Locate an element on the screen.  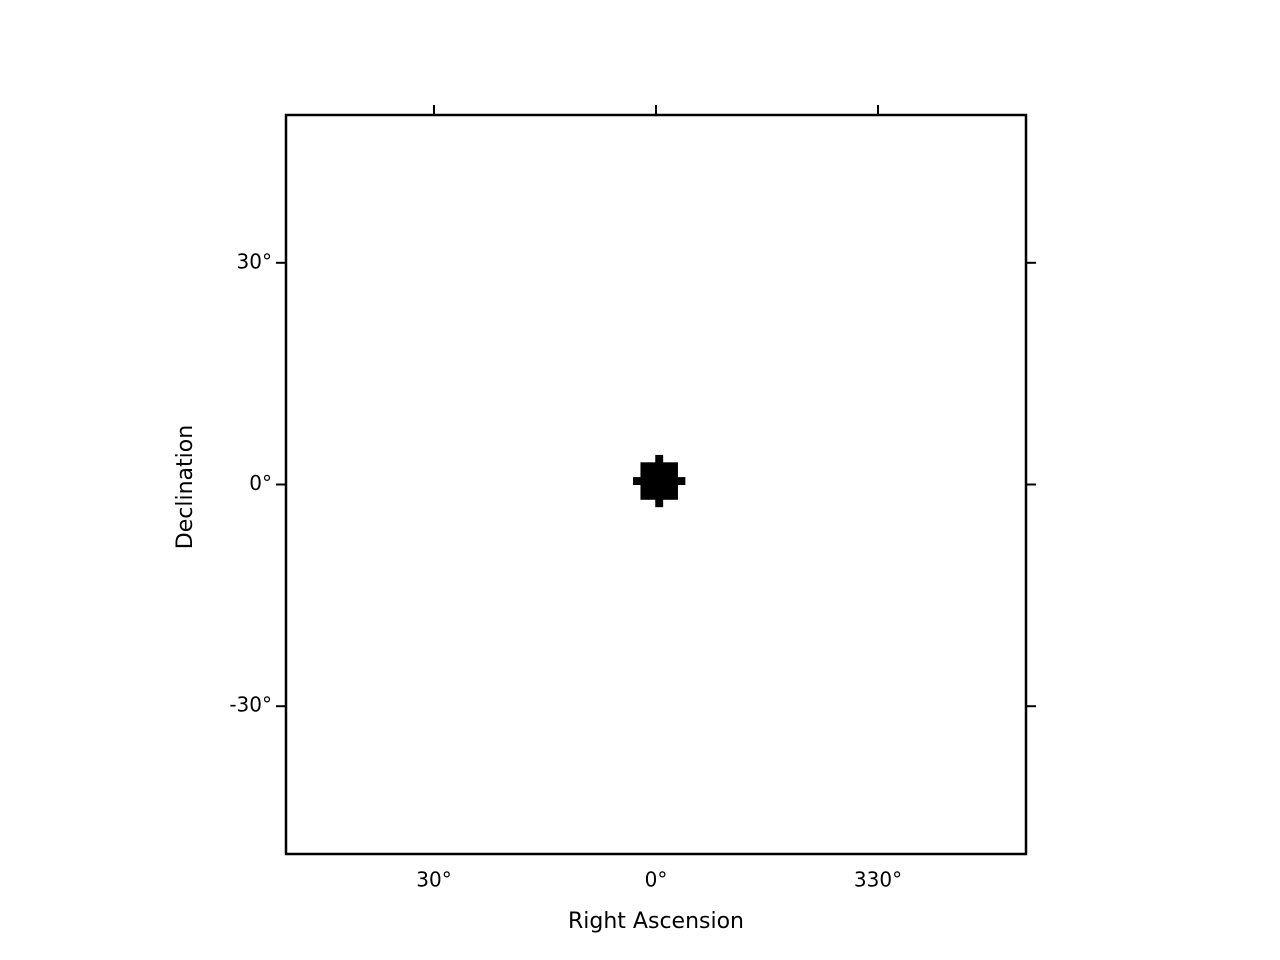
y-tick-label: 0° is located at coordinates (260, 483).